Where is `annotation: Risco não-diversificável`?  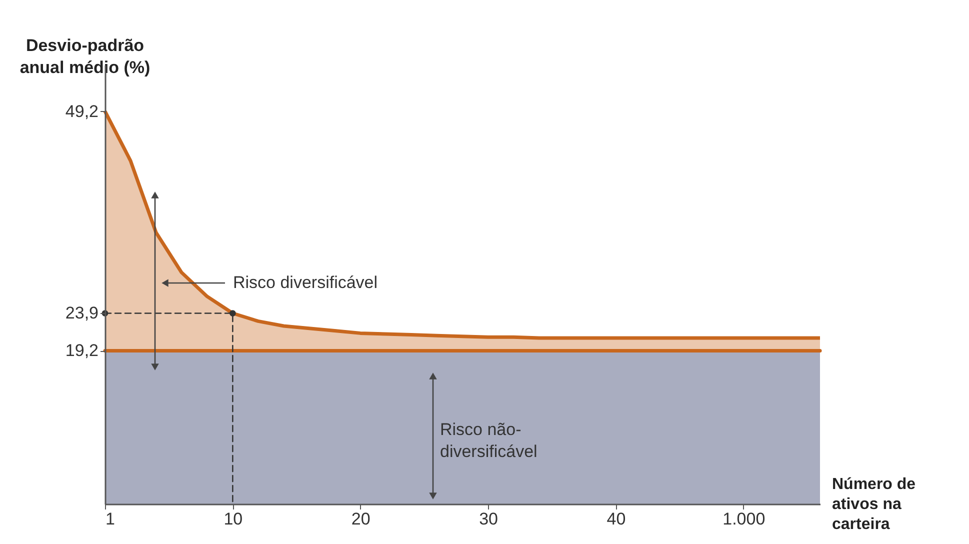 annotation: Risco não-diversificável is located at coordinates (489, 440).